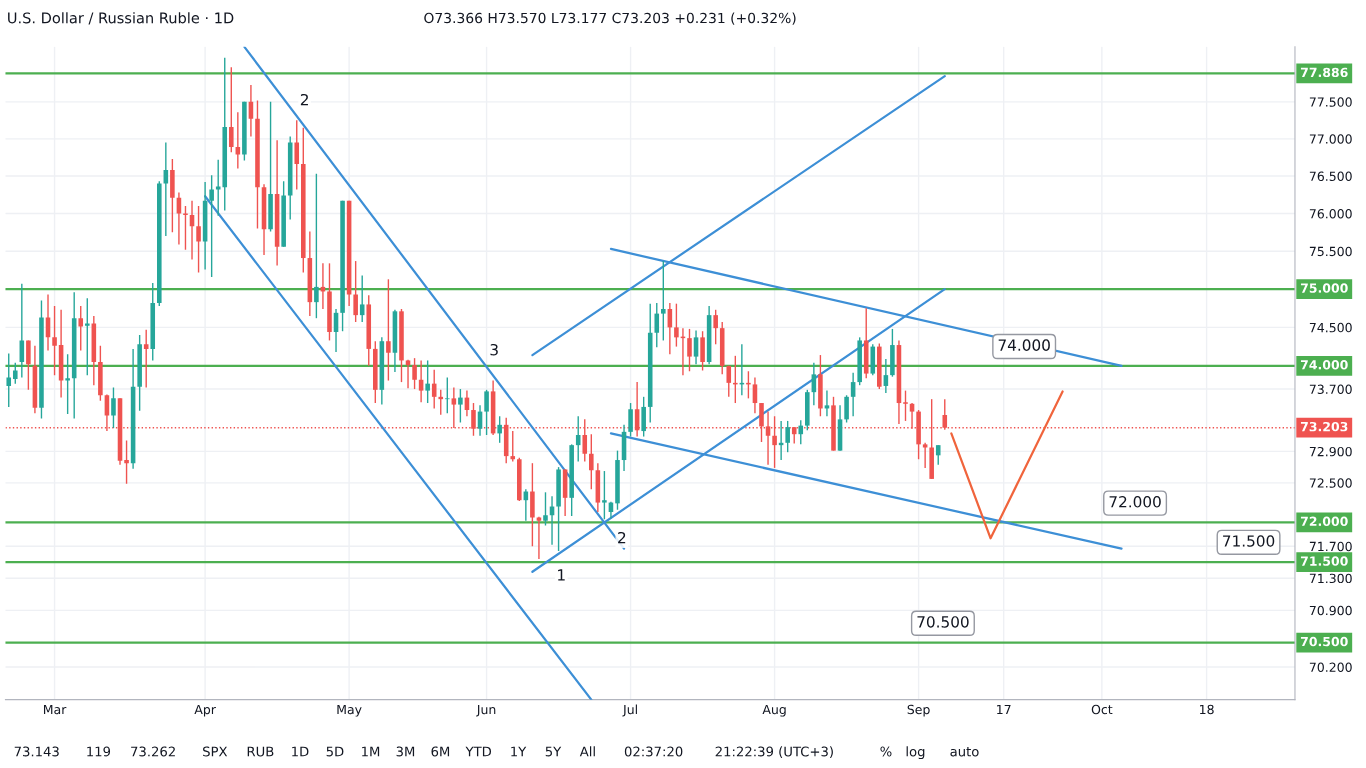  What do you see at coordinates (215, 751) in the screenshot?
I see `text: SPX` at bounding box center [215, 751].